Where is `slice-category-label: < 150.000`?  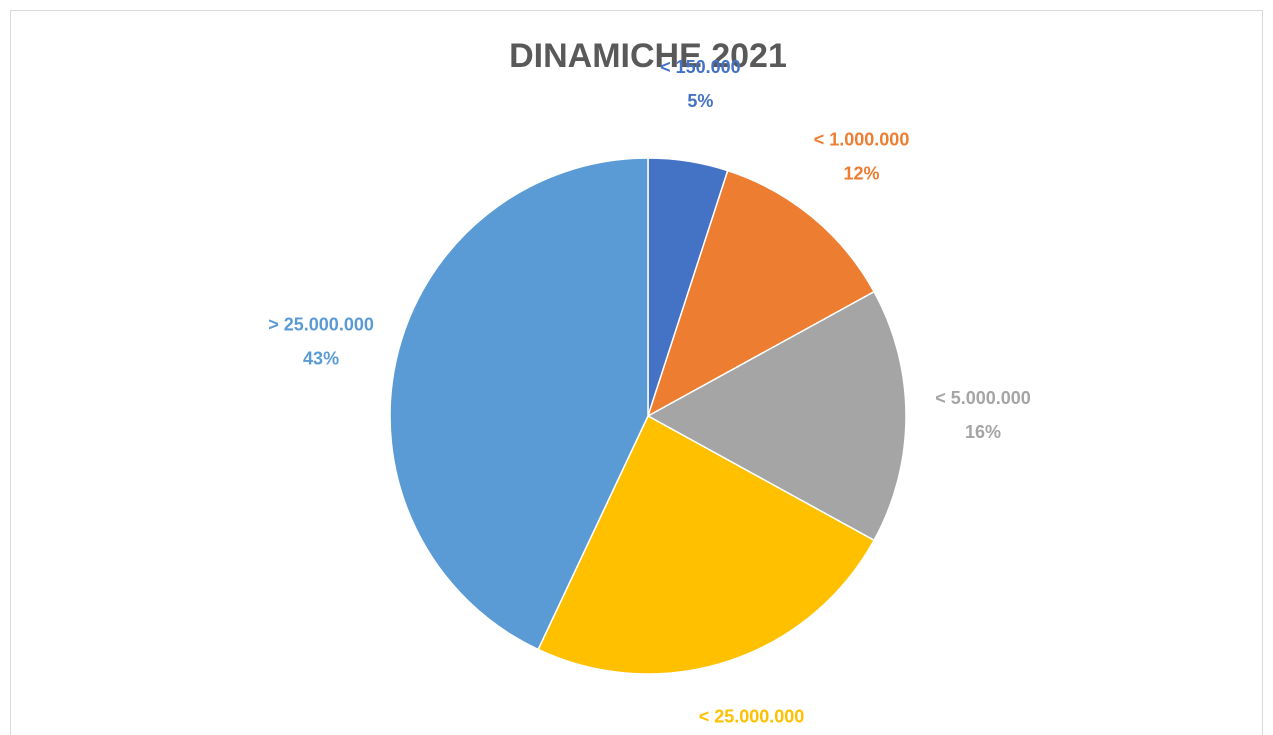 slice-category-label: < 150.000 is located at coordinates (700, 67).